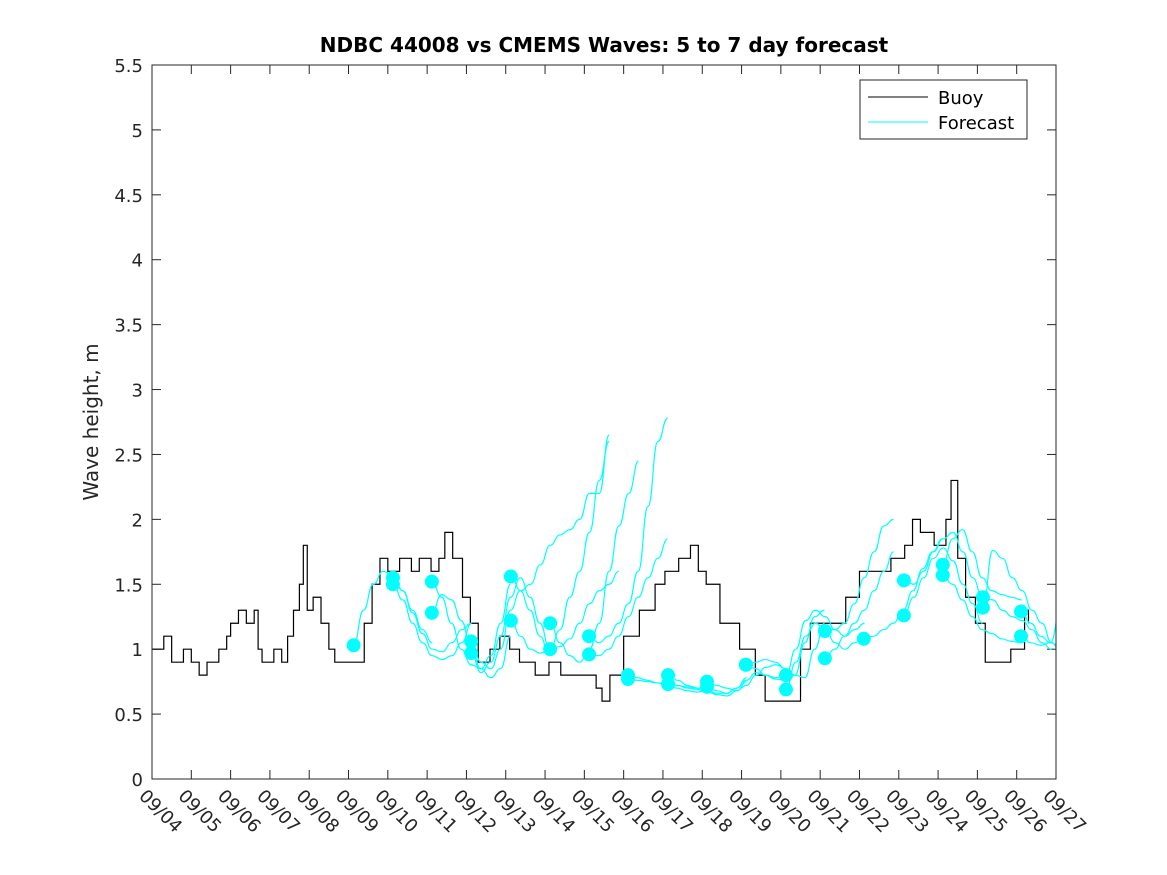 The image size is (1167, 875). I want to click on y-tick-label: 4, so click(137, 261).